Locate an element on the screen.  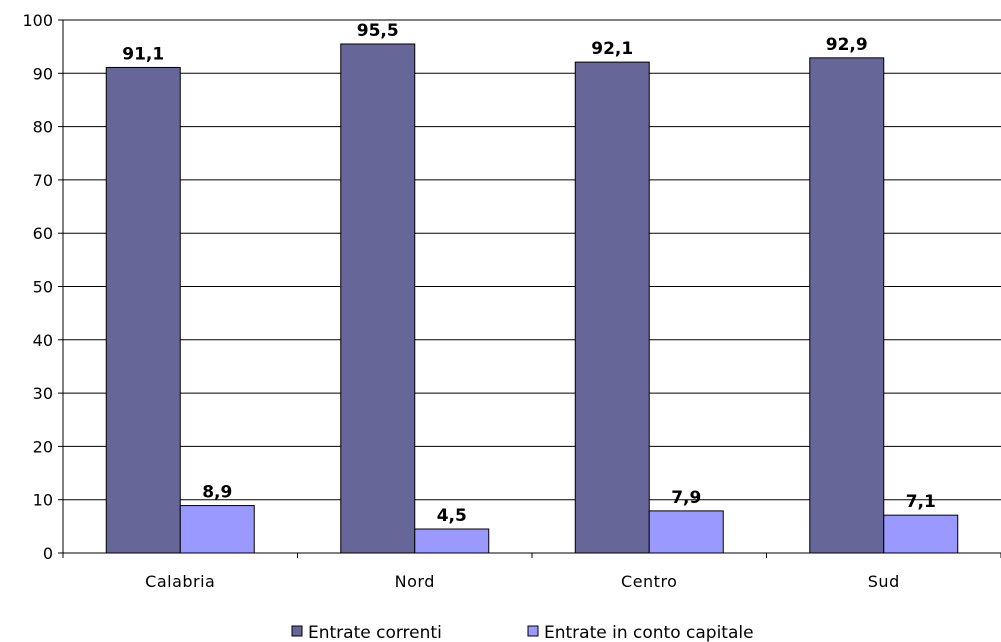
y-tick-label: 90 is located at coordinates (43, 73).